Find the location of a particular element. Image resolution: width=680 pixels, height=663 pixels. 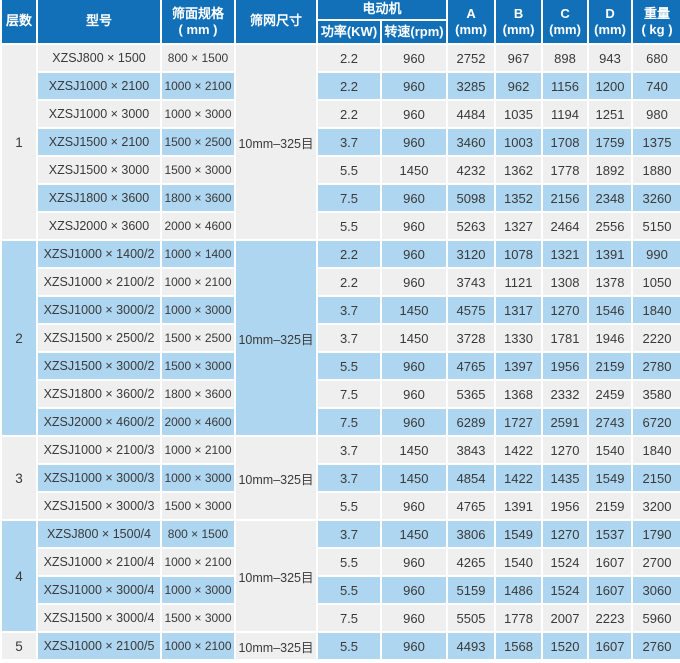

cell-weight: 3200 is located at coordinates (655, 506).